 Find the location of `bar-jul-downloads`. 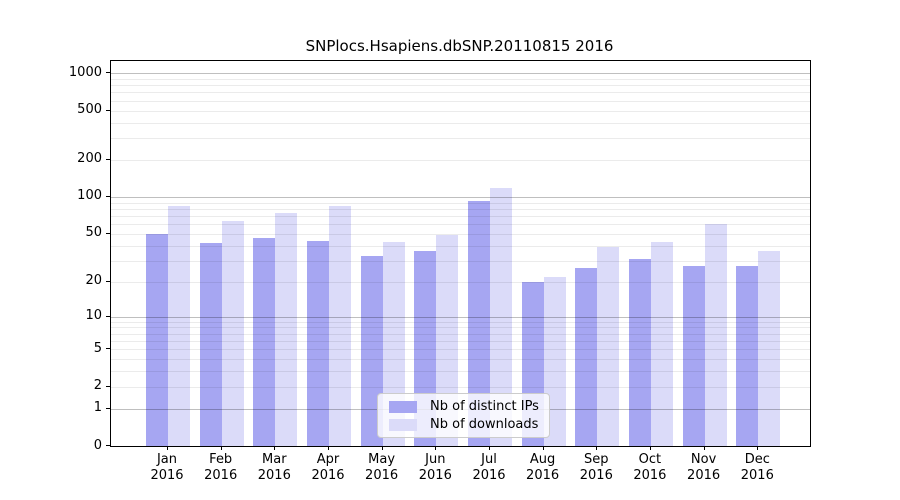

bar-jul-downloads is located at coordinates (500, 317).